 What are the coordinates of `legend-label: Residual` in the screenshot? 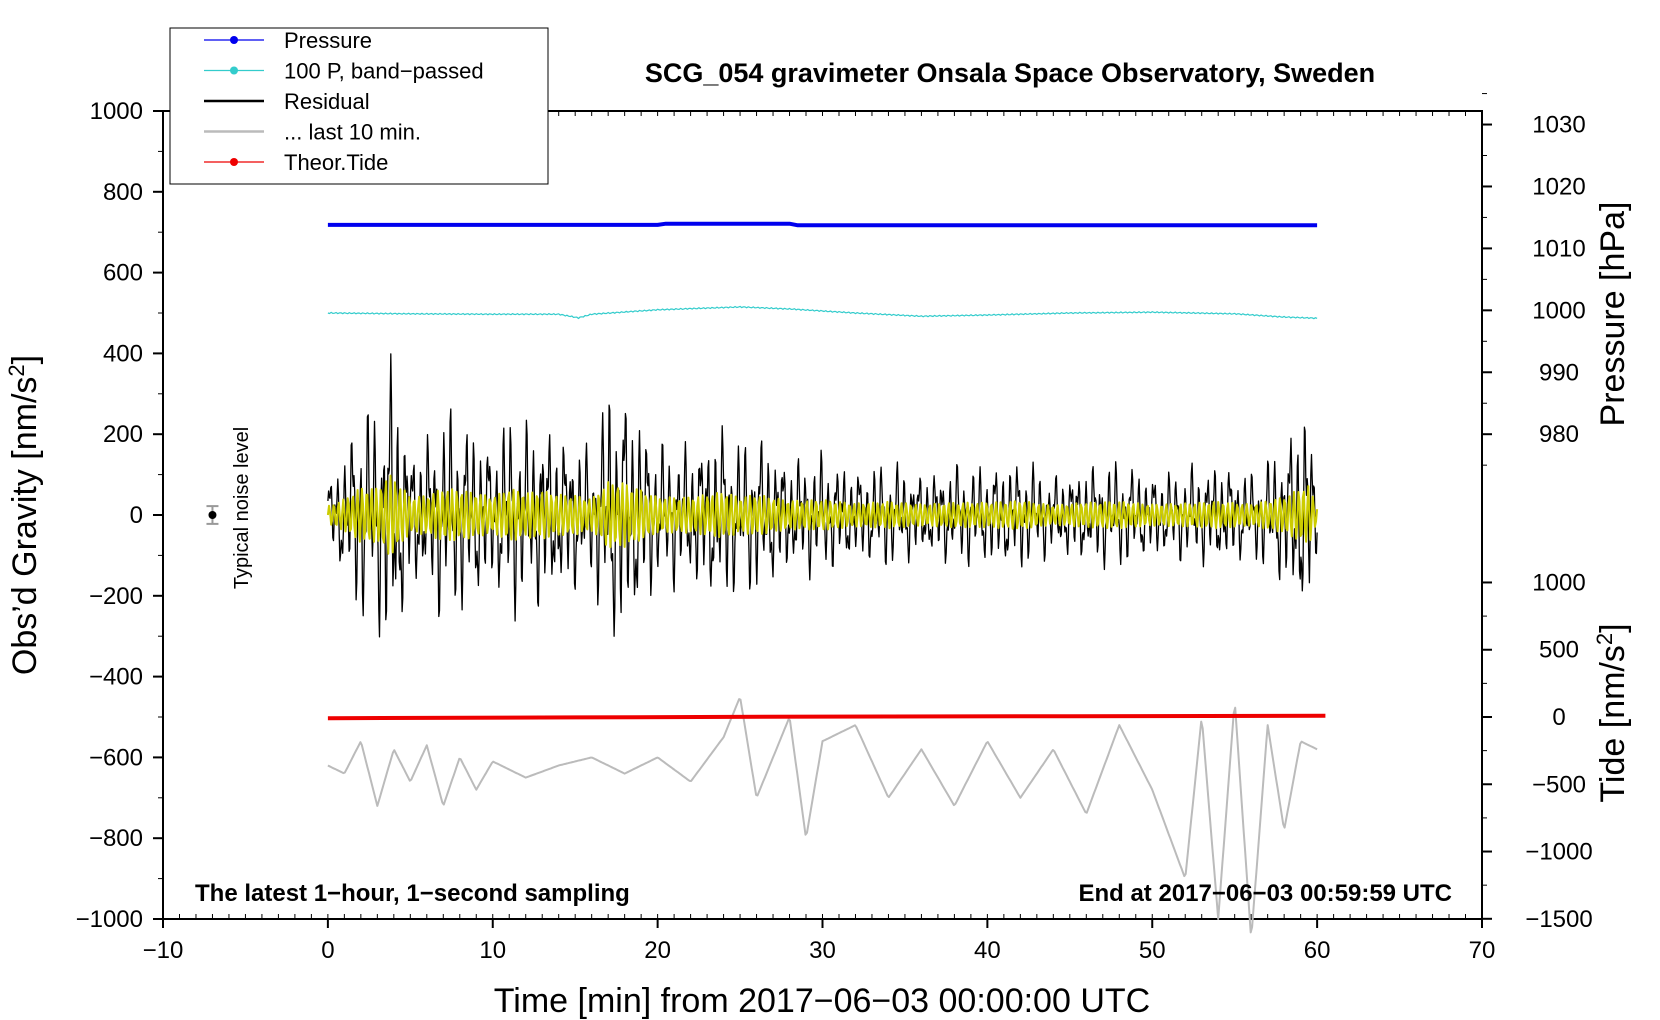 It's located at (327, 101).